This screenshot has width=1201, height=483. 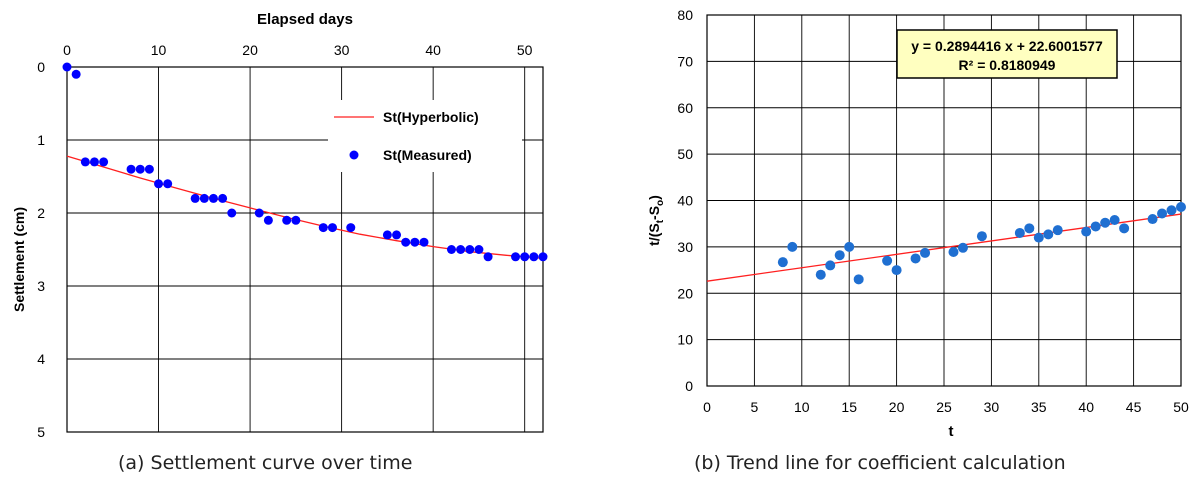 I want to click on y-axis-title: t/(St-So), so click(x=656, y=220).